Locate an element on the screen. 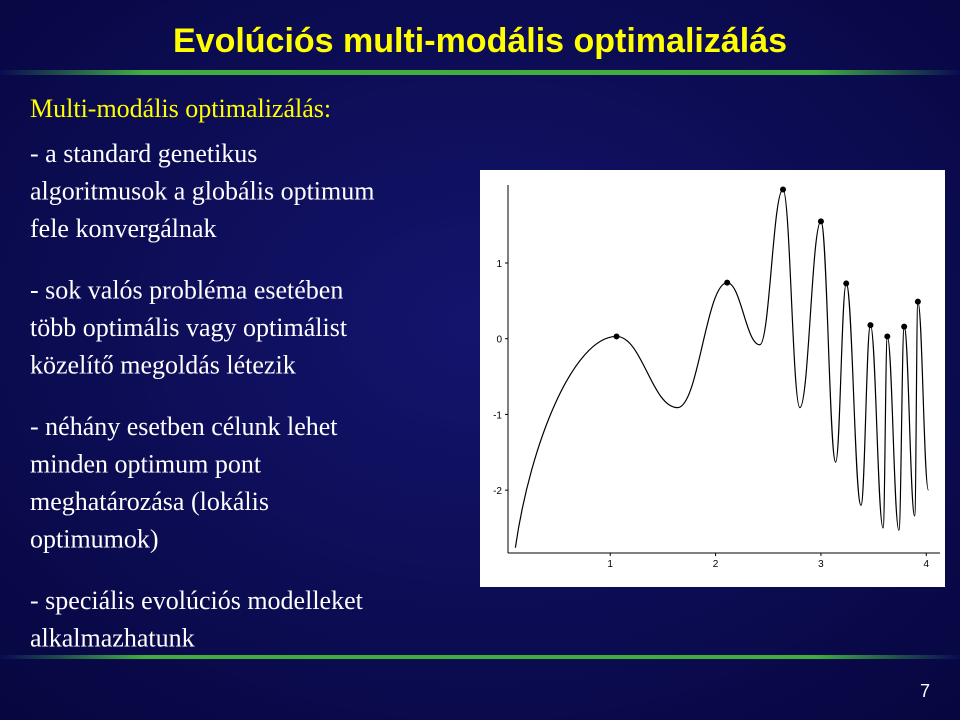 This screenshot has height=720, width=960. body-line: algoritmusok a globális optimum is located at coordinates (202, 191).